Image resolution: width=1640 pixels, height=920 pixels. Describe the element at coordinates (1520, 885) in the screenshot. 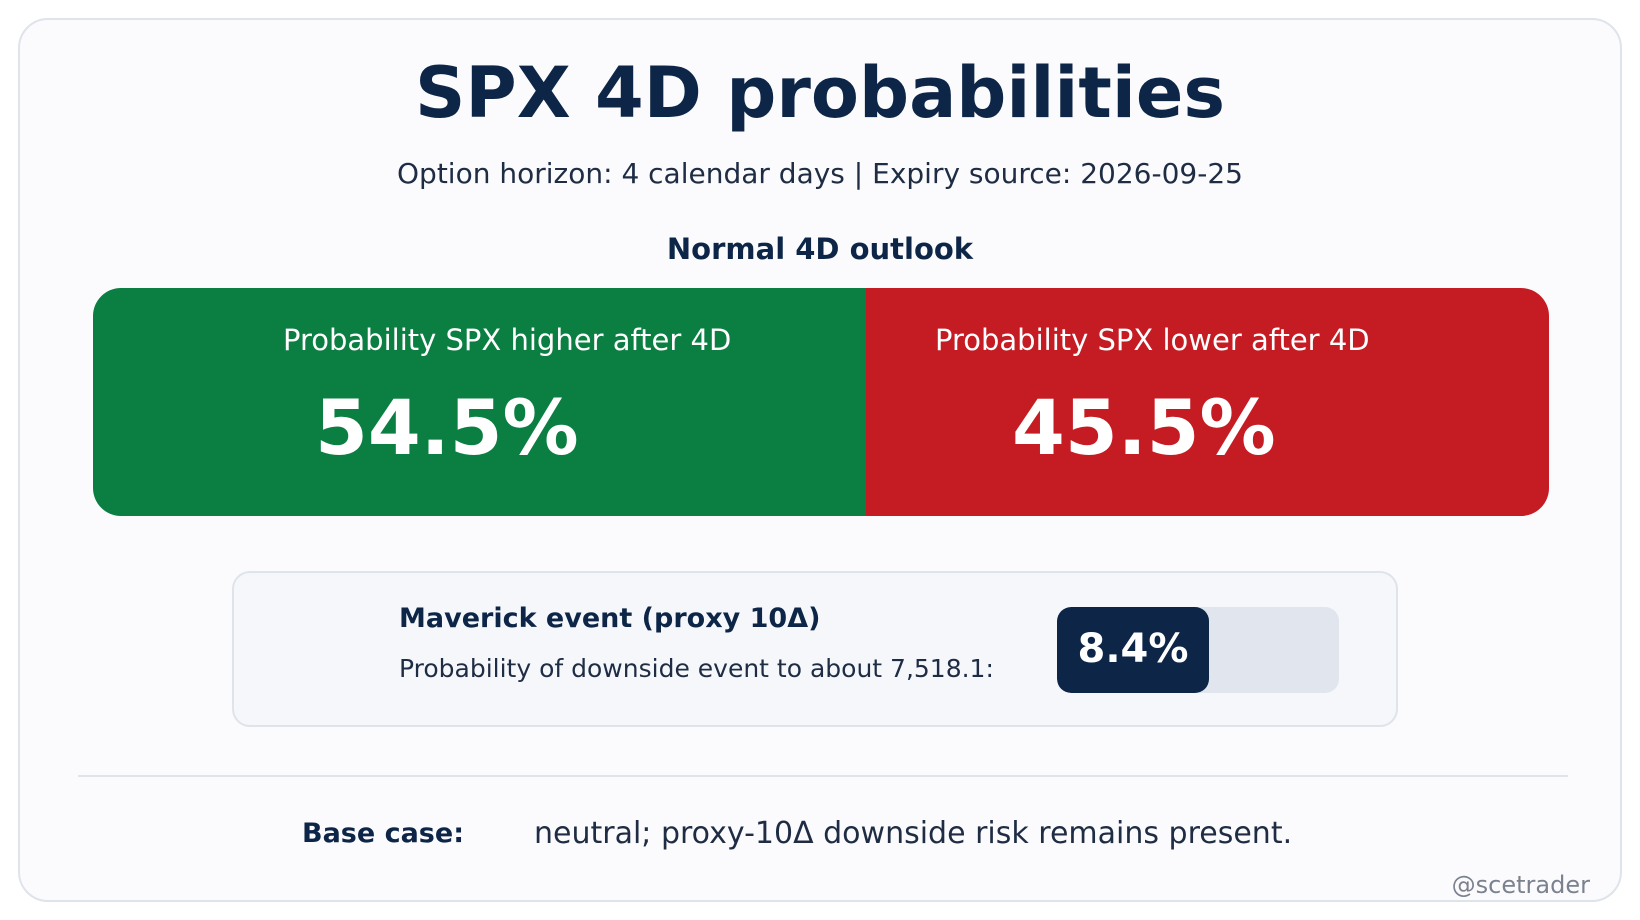

I see `author-handle: @scetrader` at that location.